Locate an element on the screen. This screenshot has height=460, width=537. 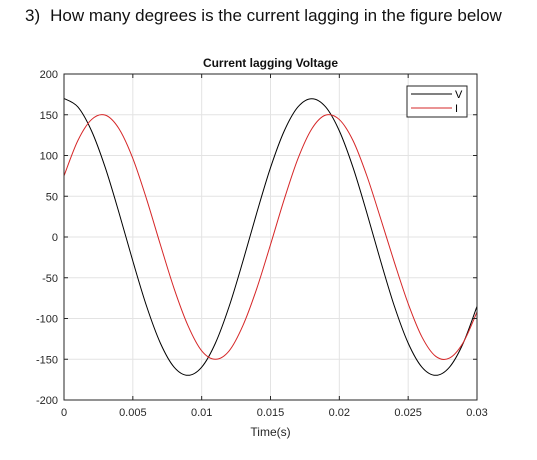
x-tick-label: 0 is located at coordinates (64, 413).